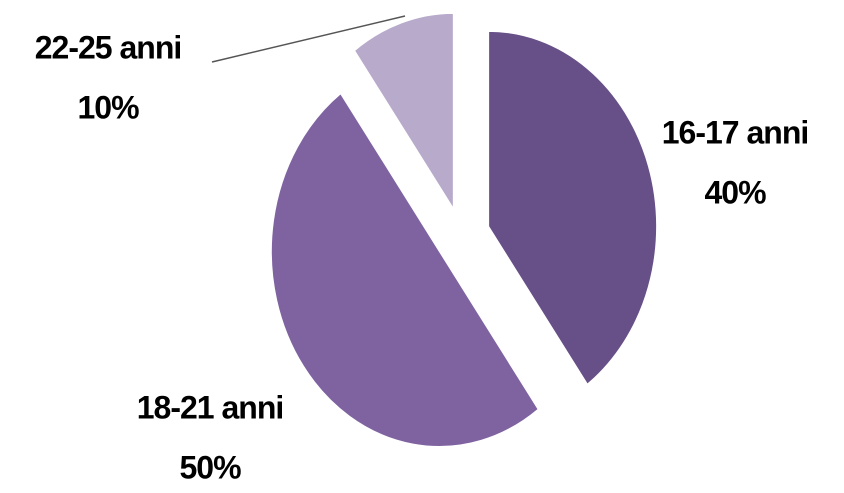 The width and height of the screenshot is (844, 493). I want to click on slice-value-label: 40%, so click(735, 192).